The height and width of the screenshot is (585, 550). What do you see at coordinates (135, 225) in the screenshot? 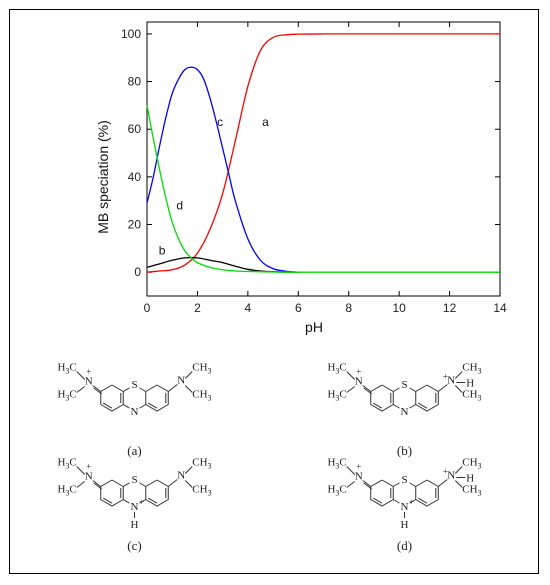
I see `y-tick-label: 20` at bounding box center [135, 225].